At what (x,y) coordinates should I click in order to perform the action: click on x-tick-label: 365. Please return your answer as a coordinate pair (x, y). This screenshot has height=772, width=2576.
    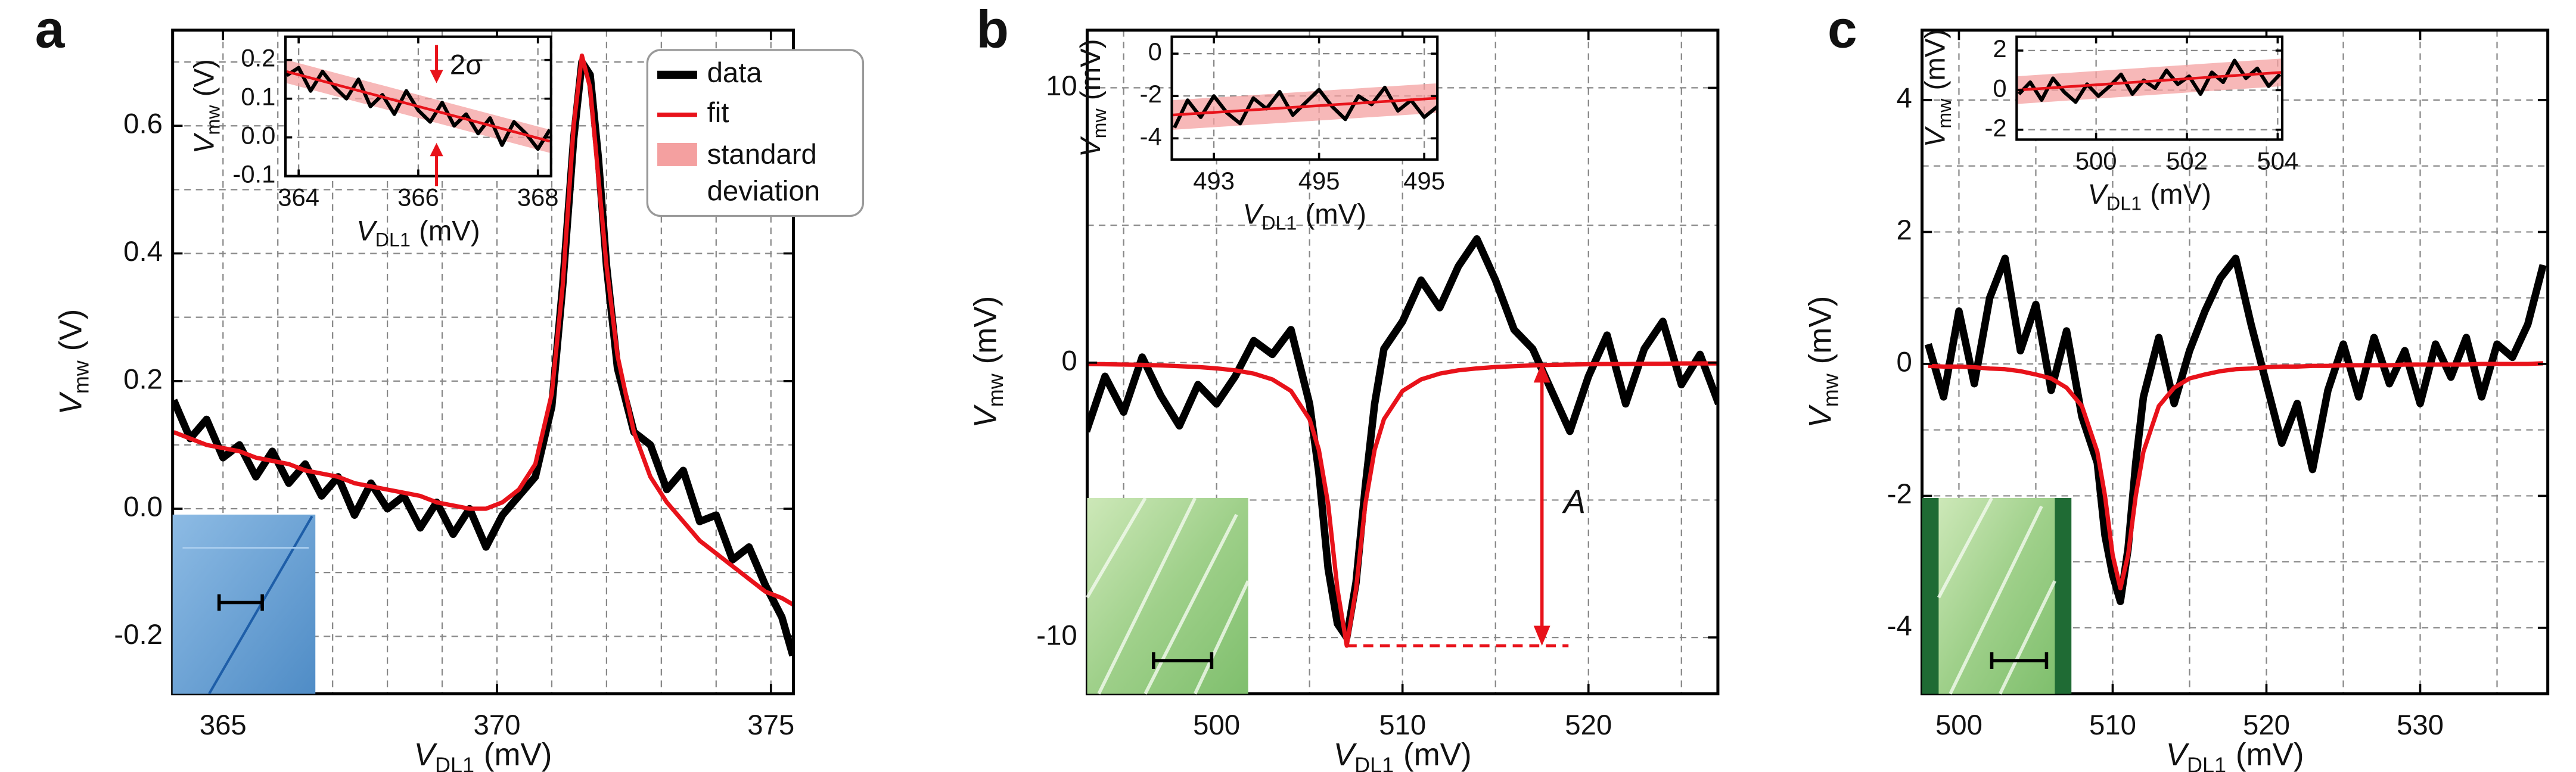
    Looking at the image, I should click on (223, 725).